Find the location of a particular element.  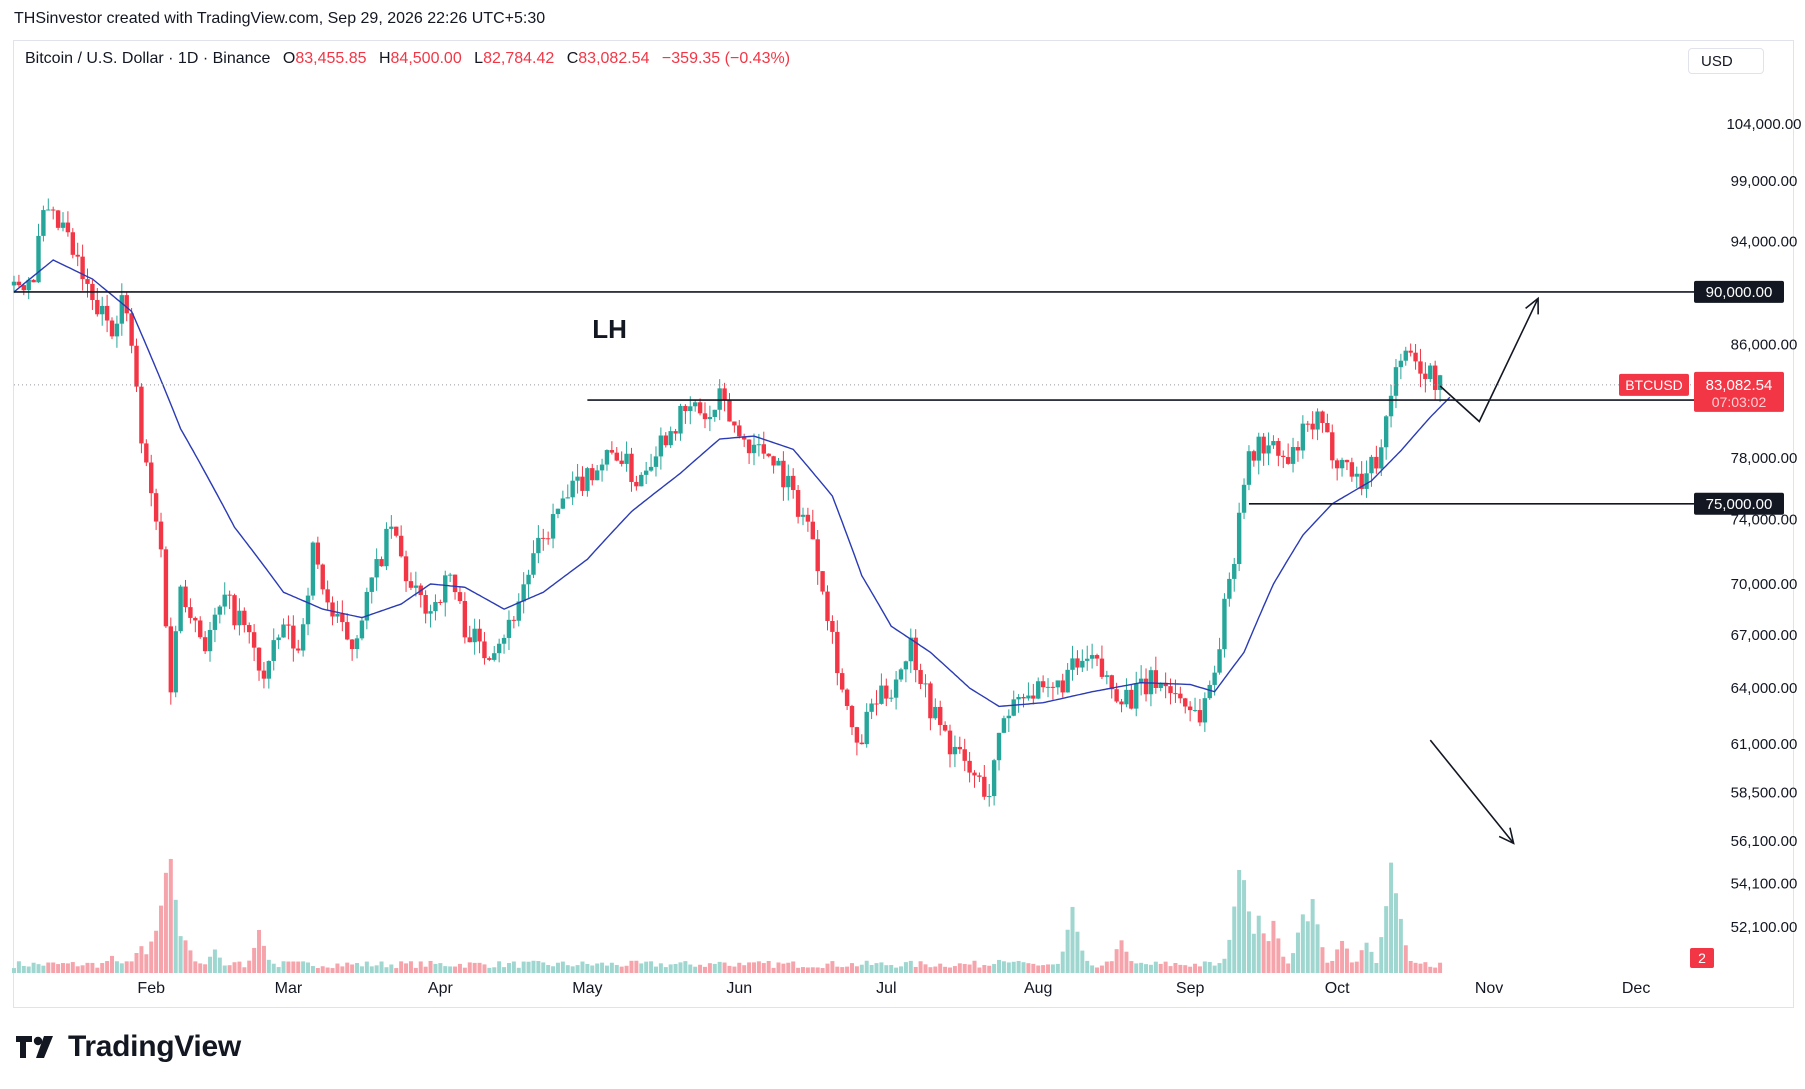

y-tick-label: 78,000.00 is located at coordinates (1764, 458).